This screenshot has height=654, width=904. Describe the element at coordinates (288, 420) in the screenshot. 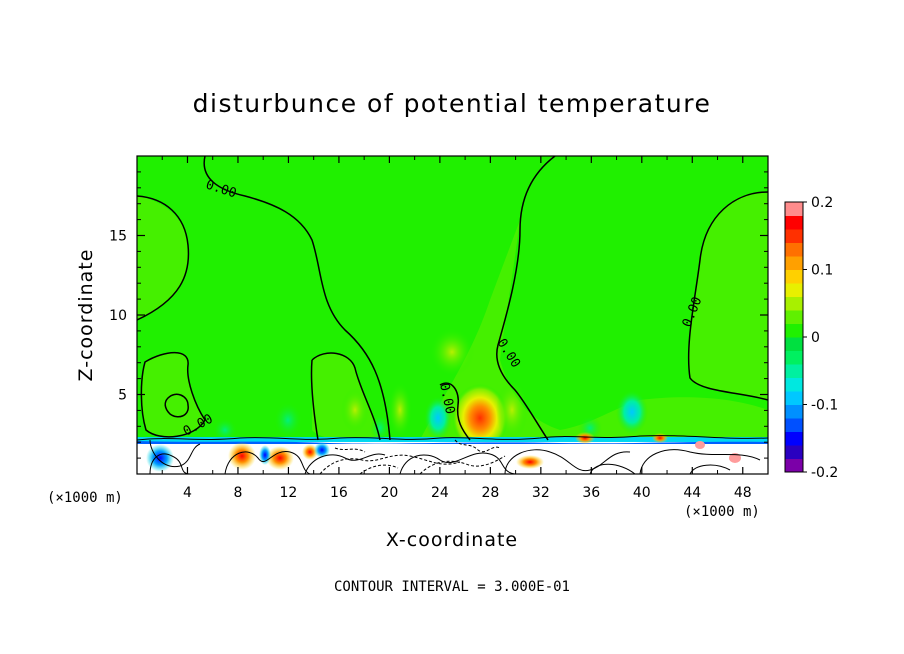

I see `cool-patch-c` at that location.